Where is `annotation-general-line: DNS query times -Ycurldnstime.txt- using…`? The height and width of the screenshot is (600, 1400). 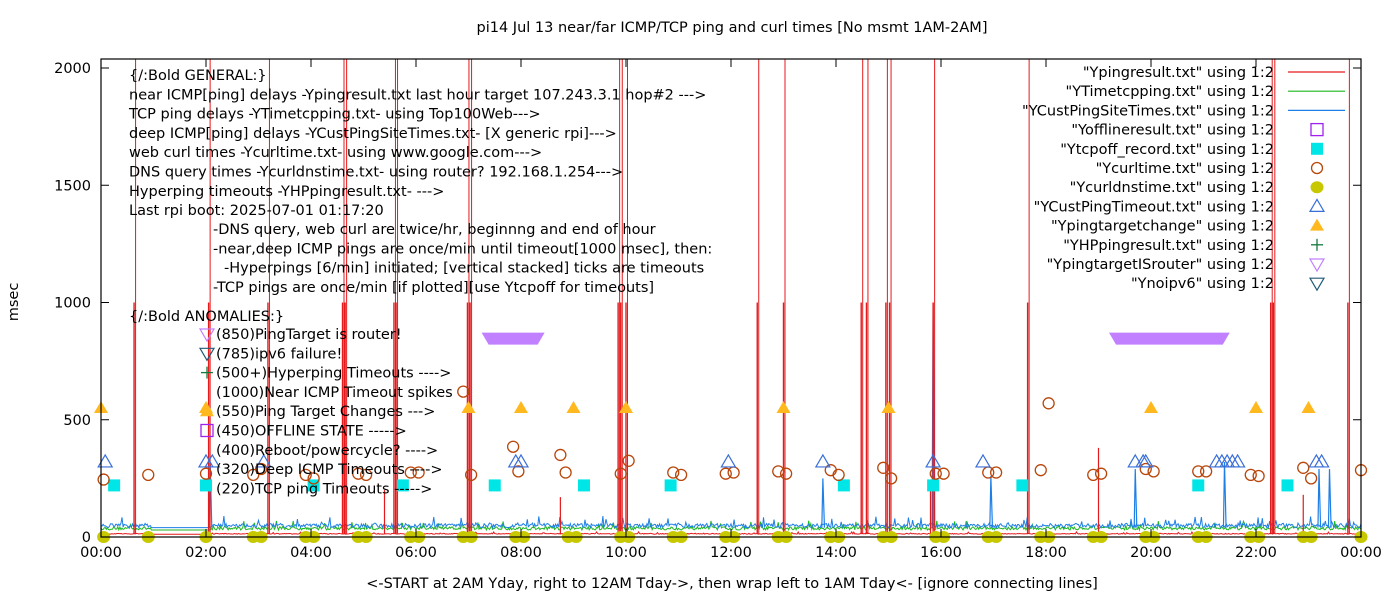 annotation-general-line: DNS query times -Ycurldnstime.txt- using… is located at coordinates (376, 173).